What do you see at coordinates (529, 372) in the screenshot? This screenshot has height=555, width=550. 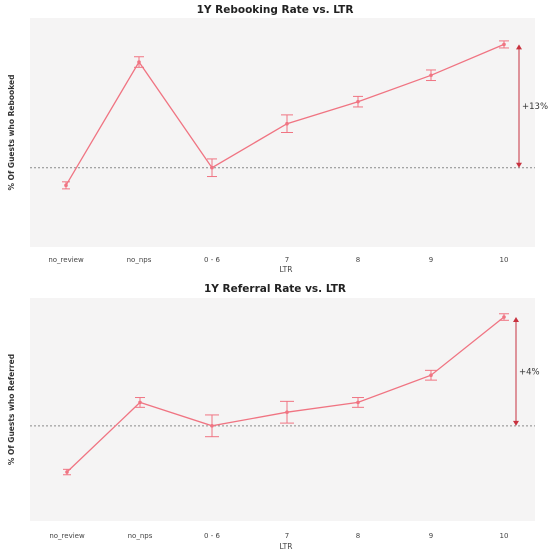 I see `annotation-label: +4%` at bounding box center [529, 372].